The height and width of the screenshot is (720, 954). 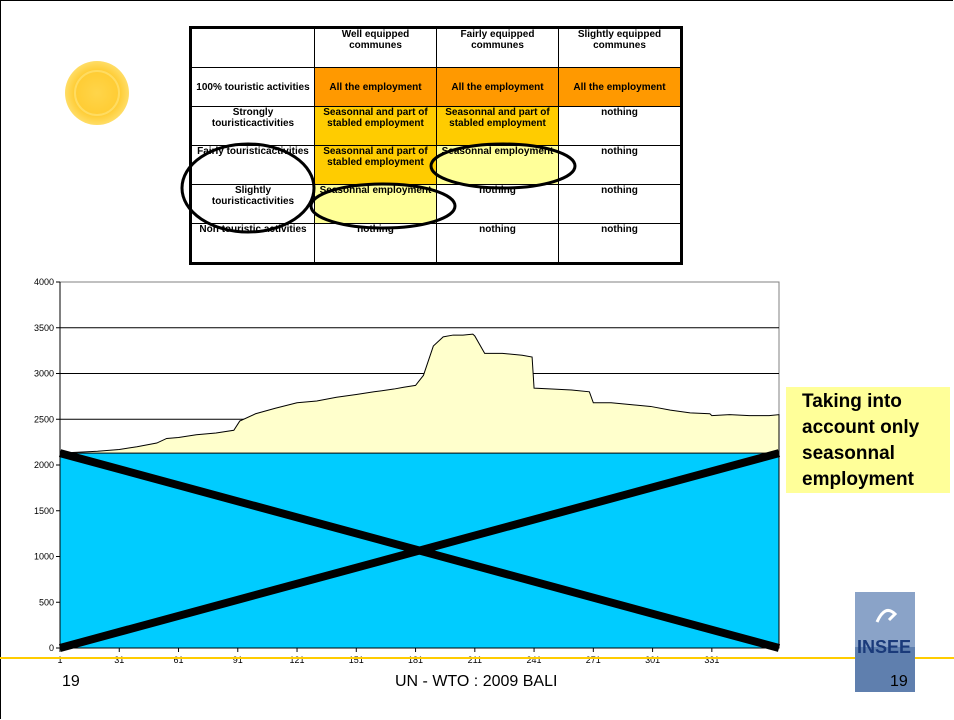 I want to click on table-header-cell, so click(x=252, y=47).